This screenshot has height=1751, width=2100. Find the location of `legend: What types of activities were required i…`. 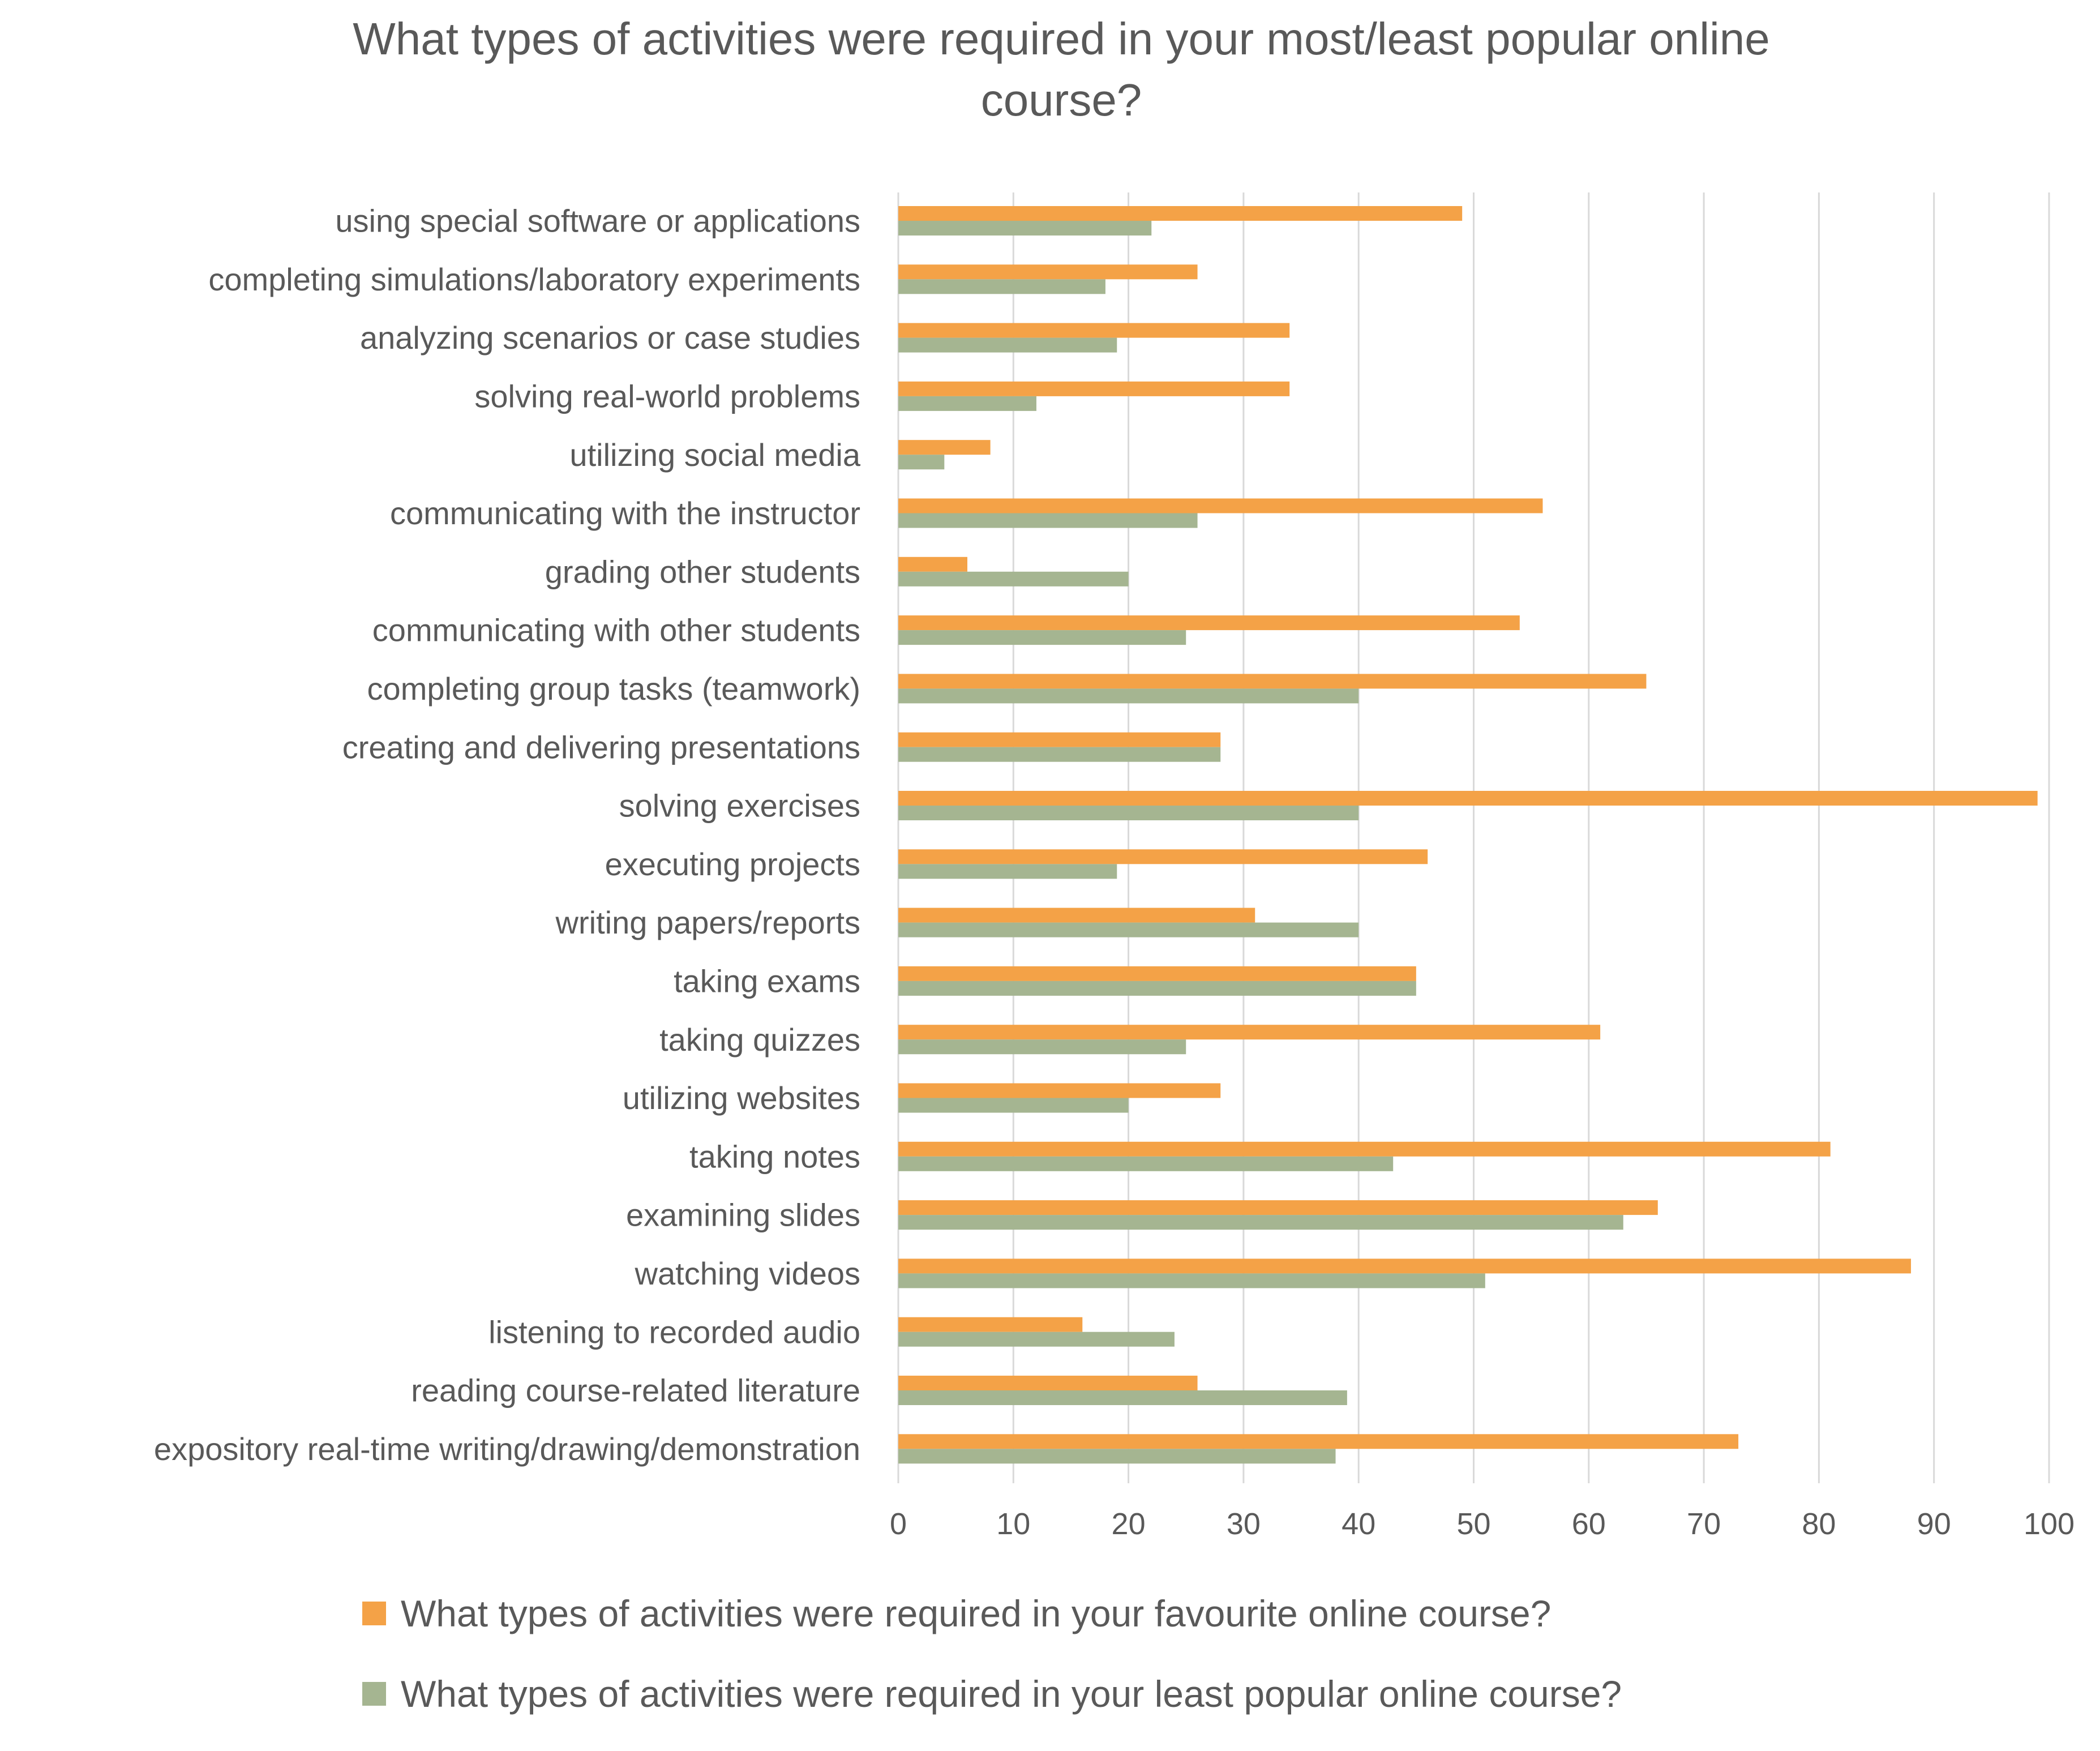

legend: What types of activities were required i… is located at coordinates (992, 1654).